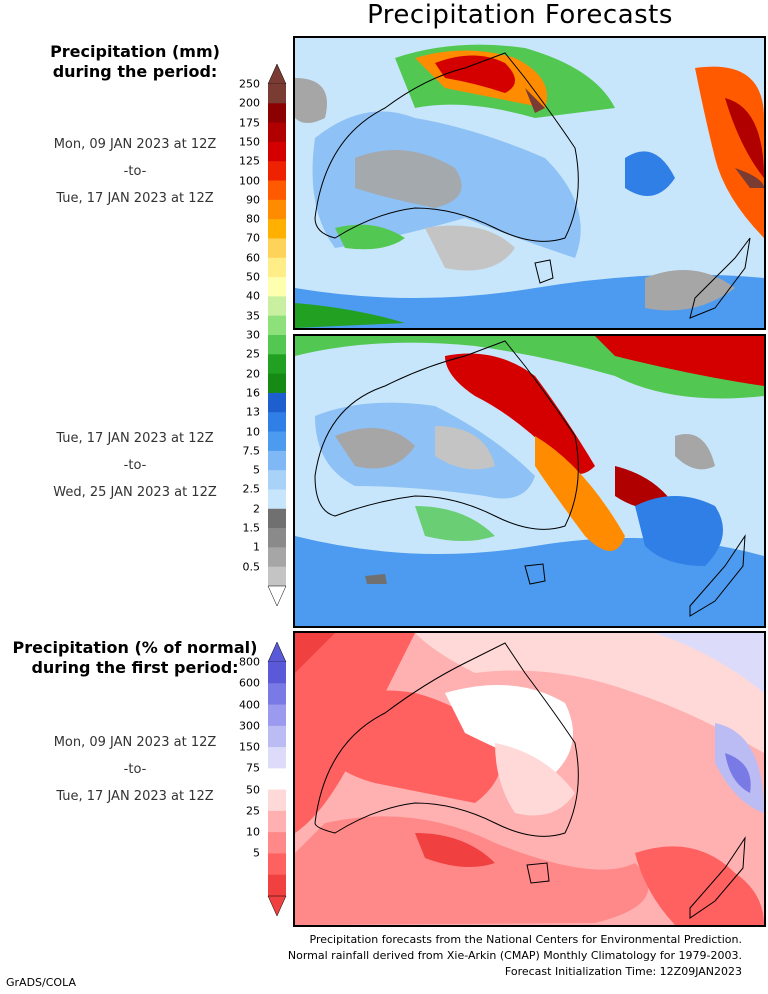 The image size is (768, 994). I want to click on mm-legend-heading: Precipitation (mm) during the period:, so click(135, 62).